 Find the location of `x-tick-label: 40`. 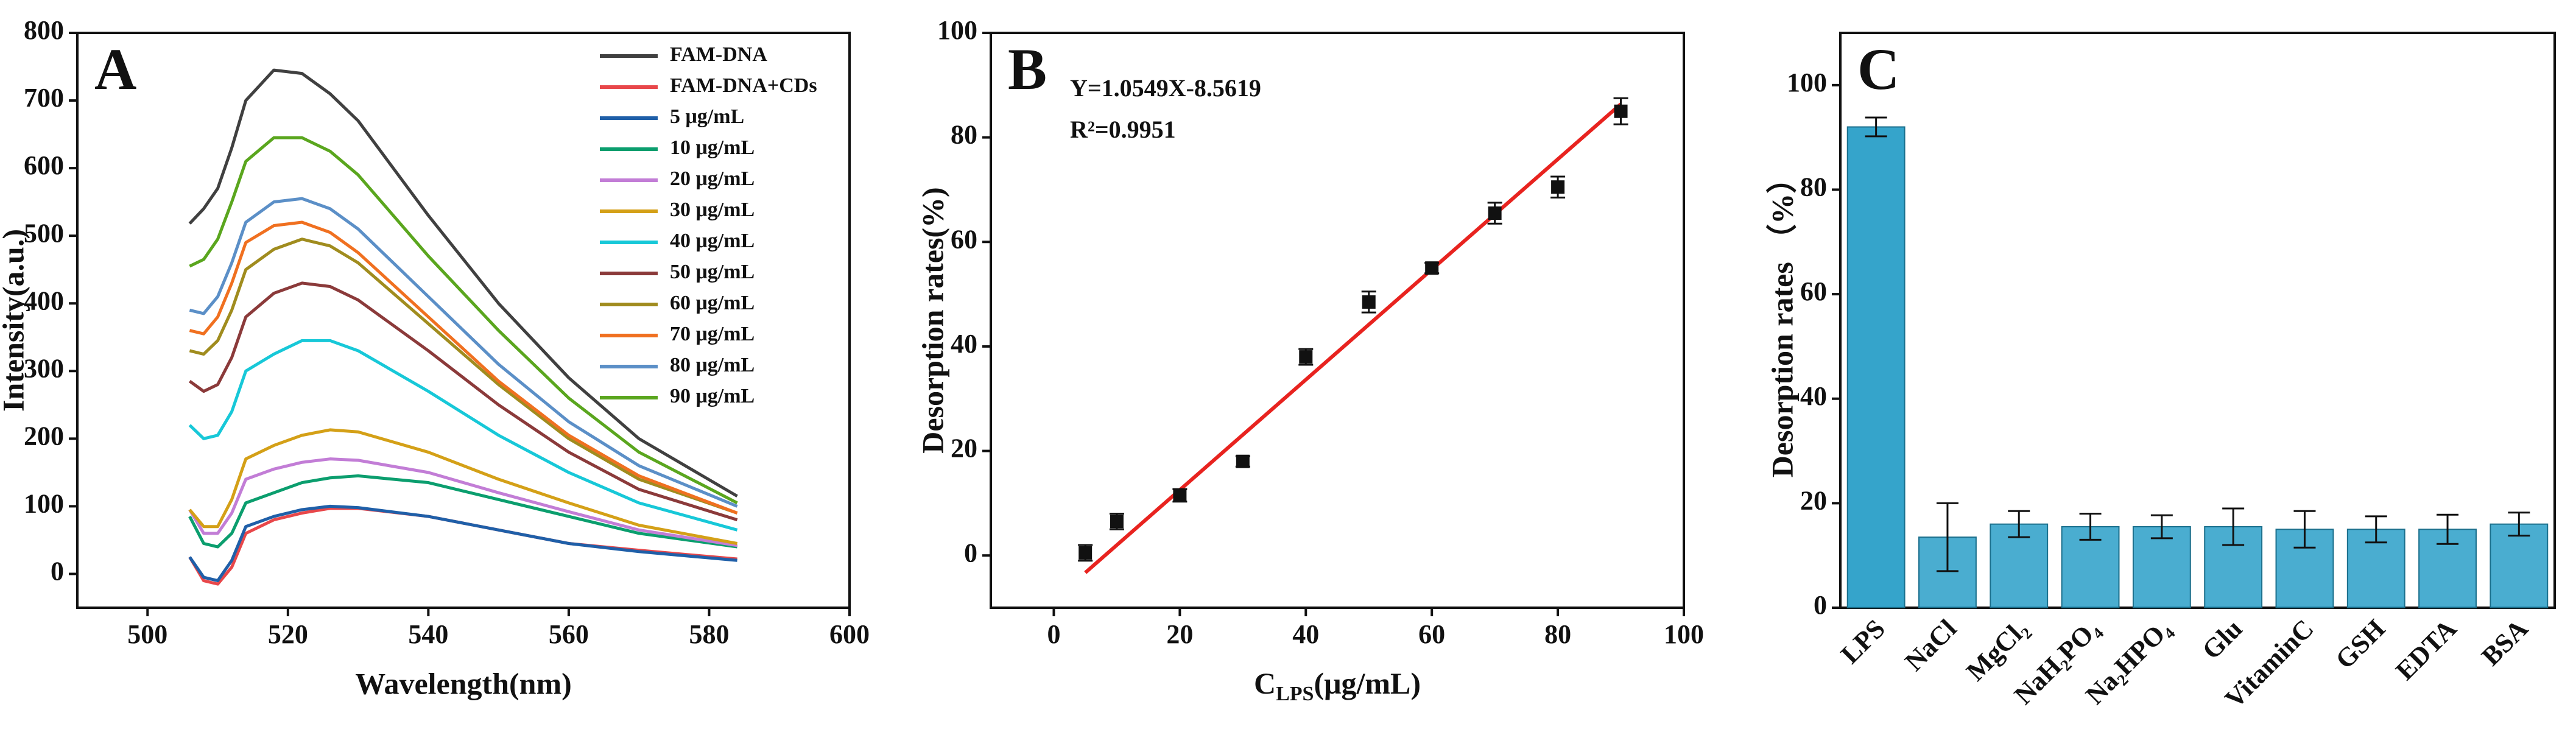

x-tick-label: 40 is located at coordinates (1305, 634).